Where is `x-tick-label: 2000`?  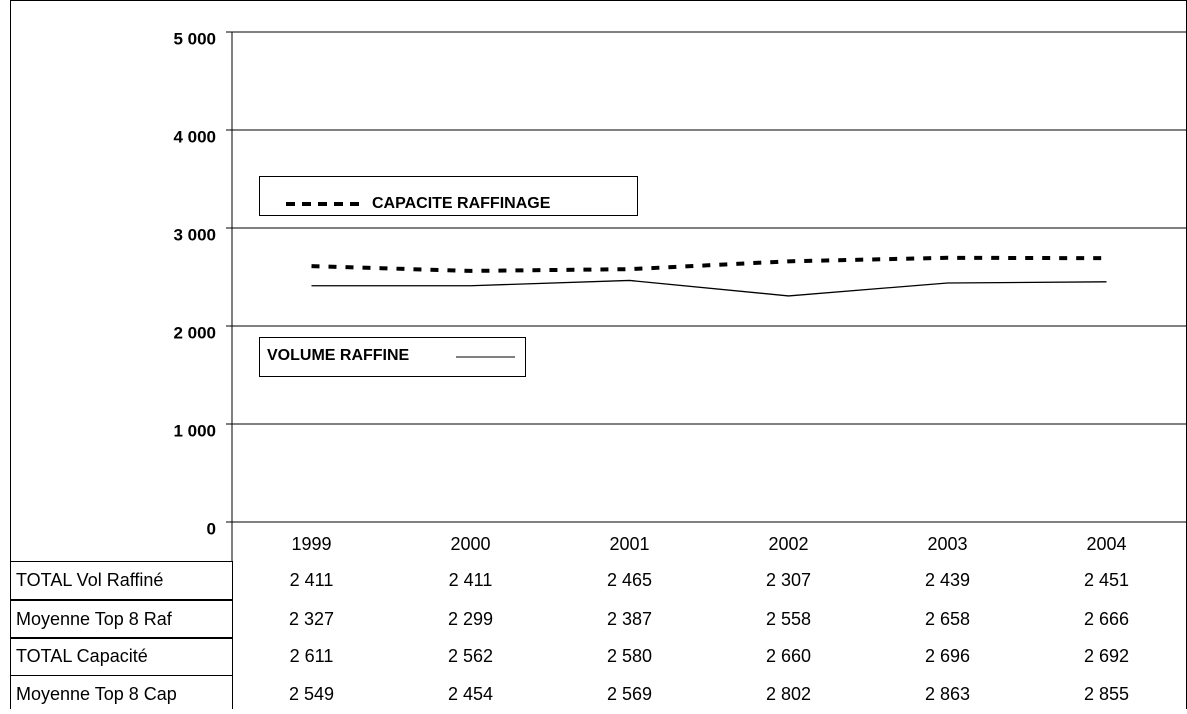
x-tick-label: 2000 is located at coordinates (470, 544).